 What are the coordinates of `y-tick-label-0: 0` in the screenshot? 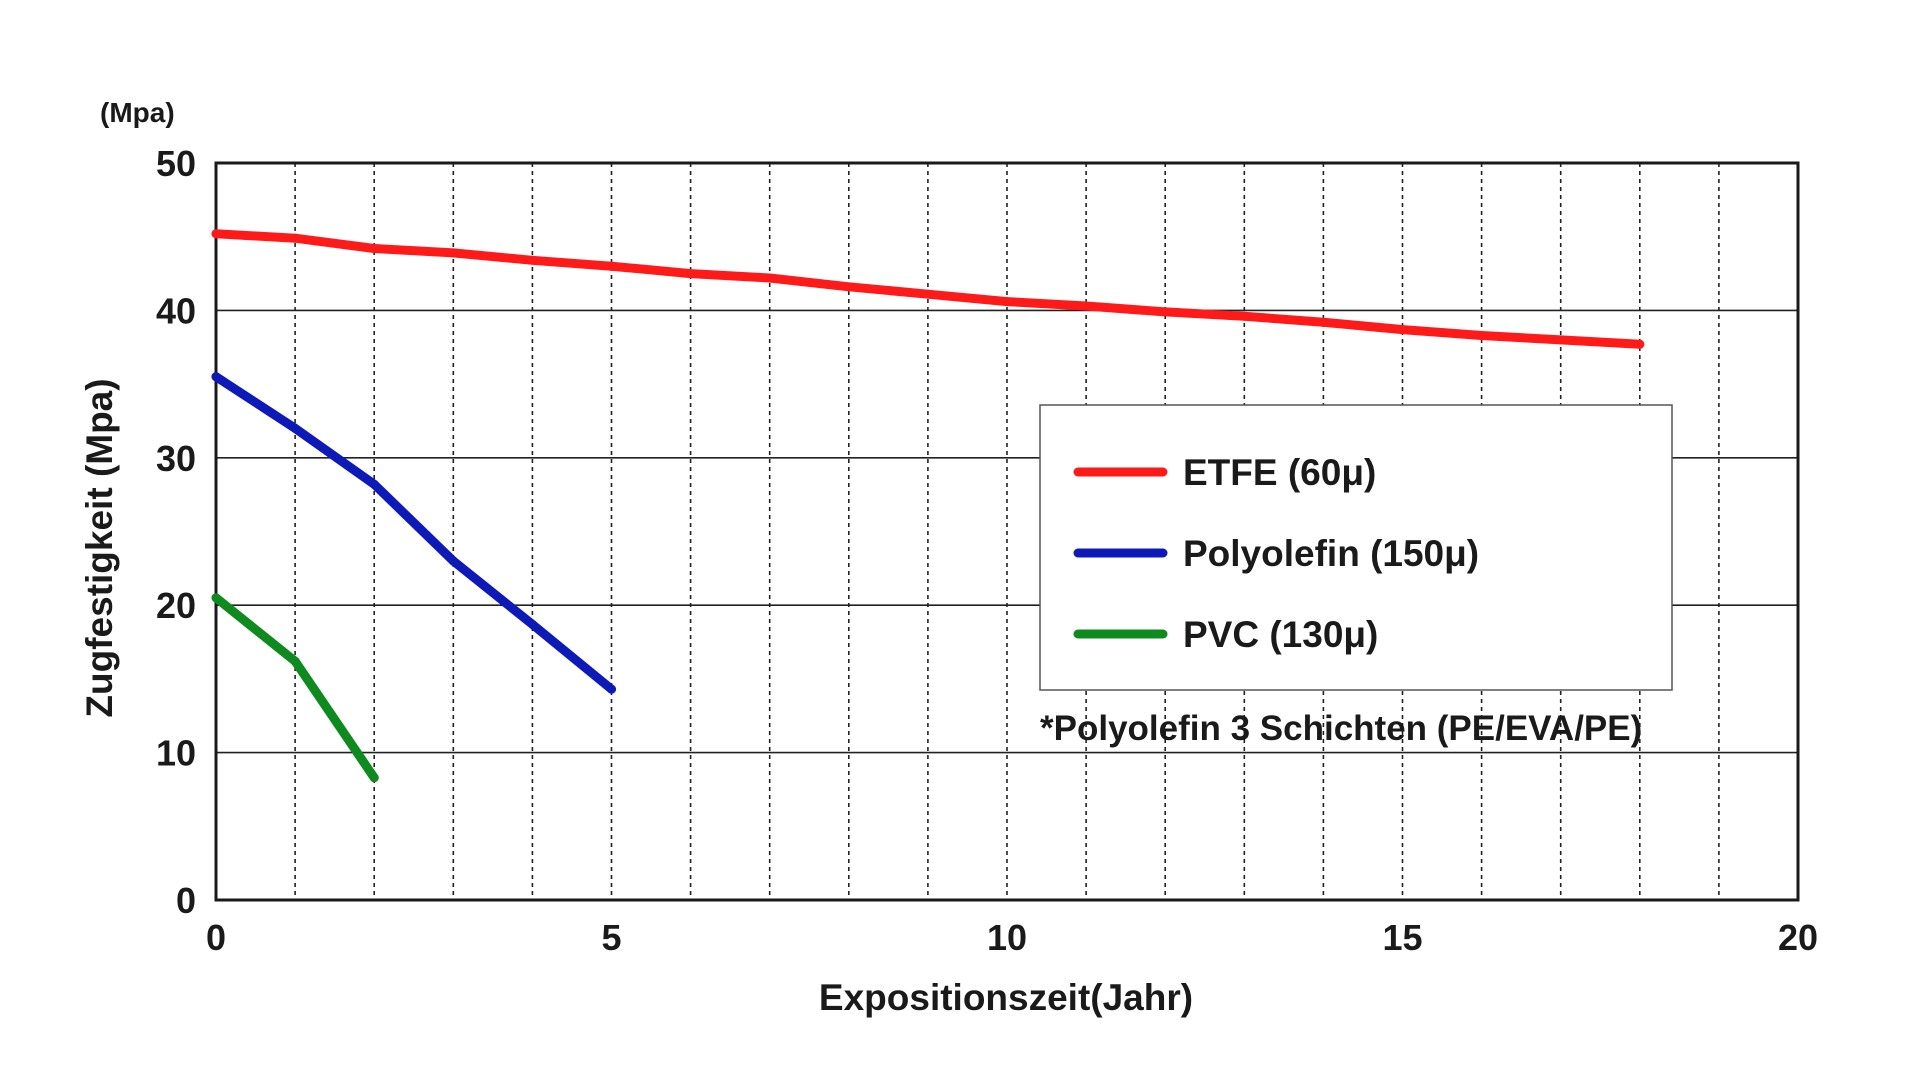 It's located at (186, 900).